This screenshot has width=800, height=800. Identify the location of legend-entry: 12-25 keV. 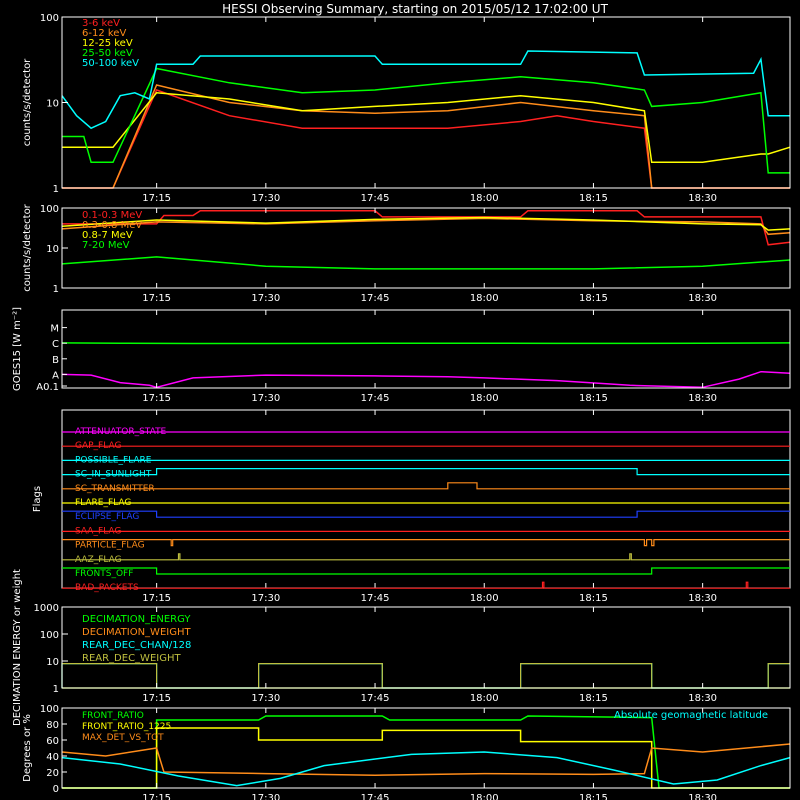
(107, 43).